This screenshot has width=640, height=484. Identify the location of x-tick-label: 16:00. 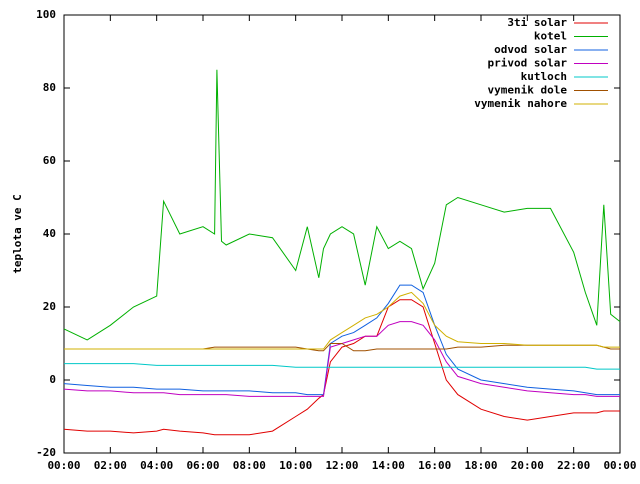
(434, 465).